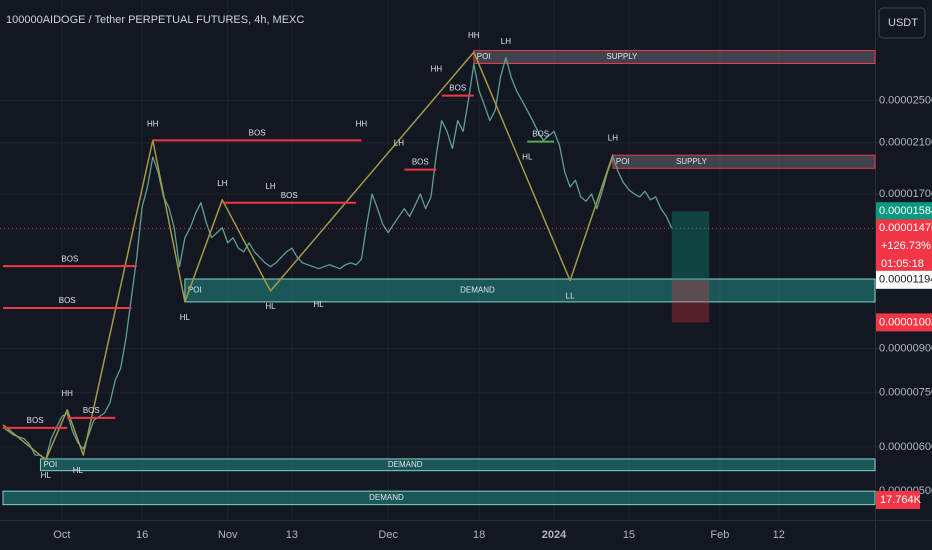 The width and height of the screenshot is (932, 550). Describe the element at coordinates (629, 535) in the screenshot. I see `x-tick-label: 15` at that location.